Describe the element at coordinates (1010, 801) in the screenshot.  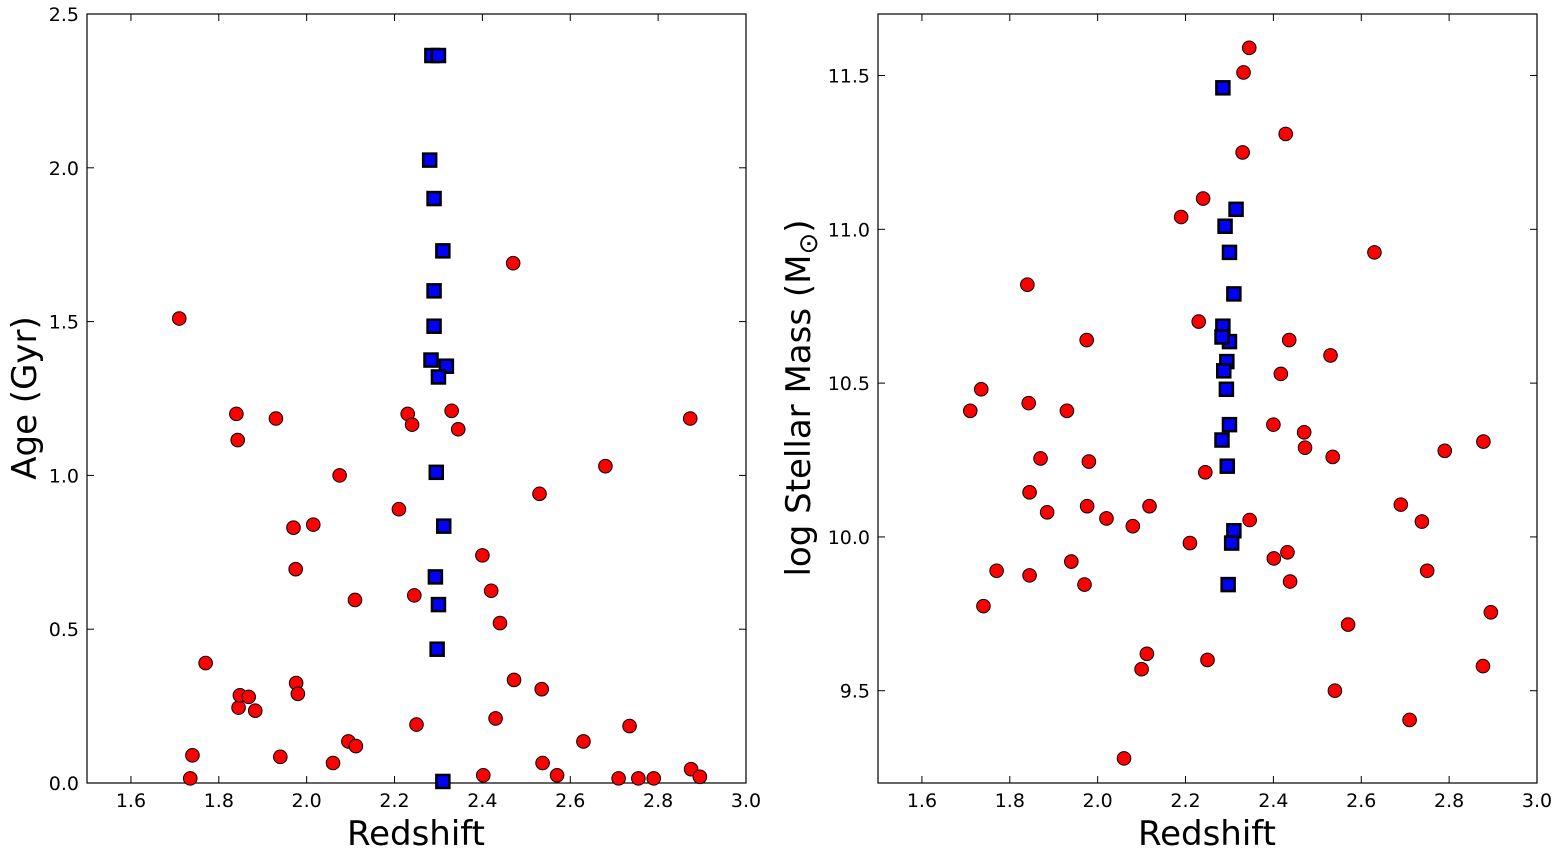
I see `mass-x-tick-label: 1.8` at that location.